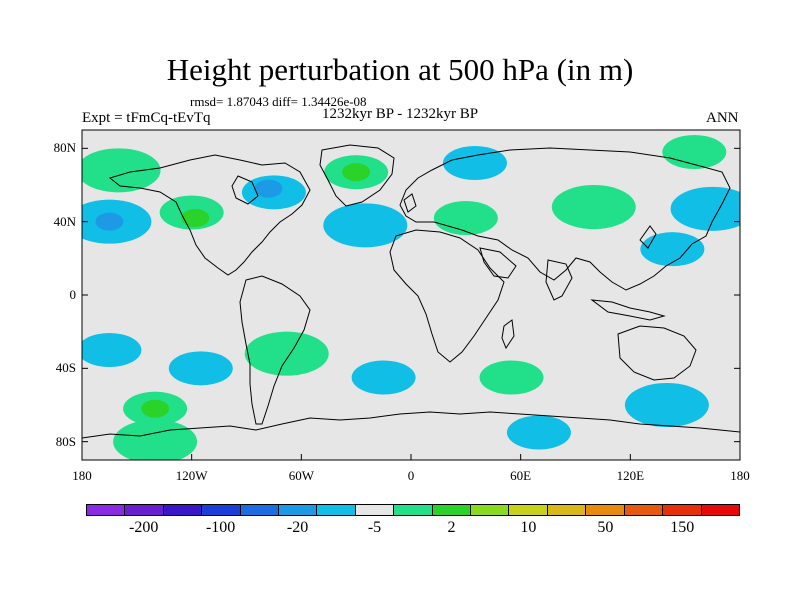  What do you see at coordinates (722, 118) in the screenshot?
I see `season-label: ANN` at bounding box center [722, 118].